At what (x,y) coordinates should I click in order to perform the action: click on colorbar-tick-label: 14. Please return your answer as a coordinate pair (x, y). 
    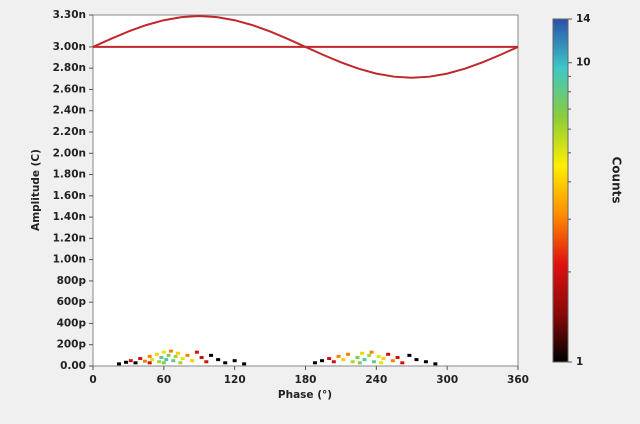
    Looking at the image, I should click on (583, 19).